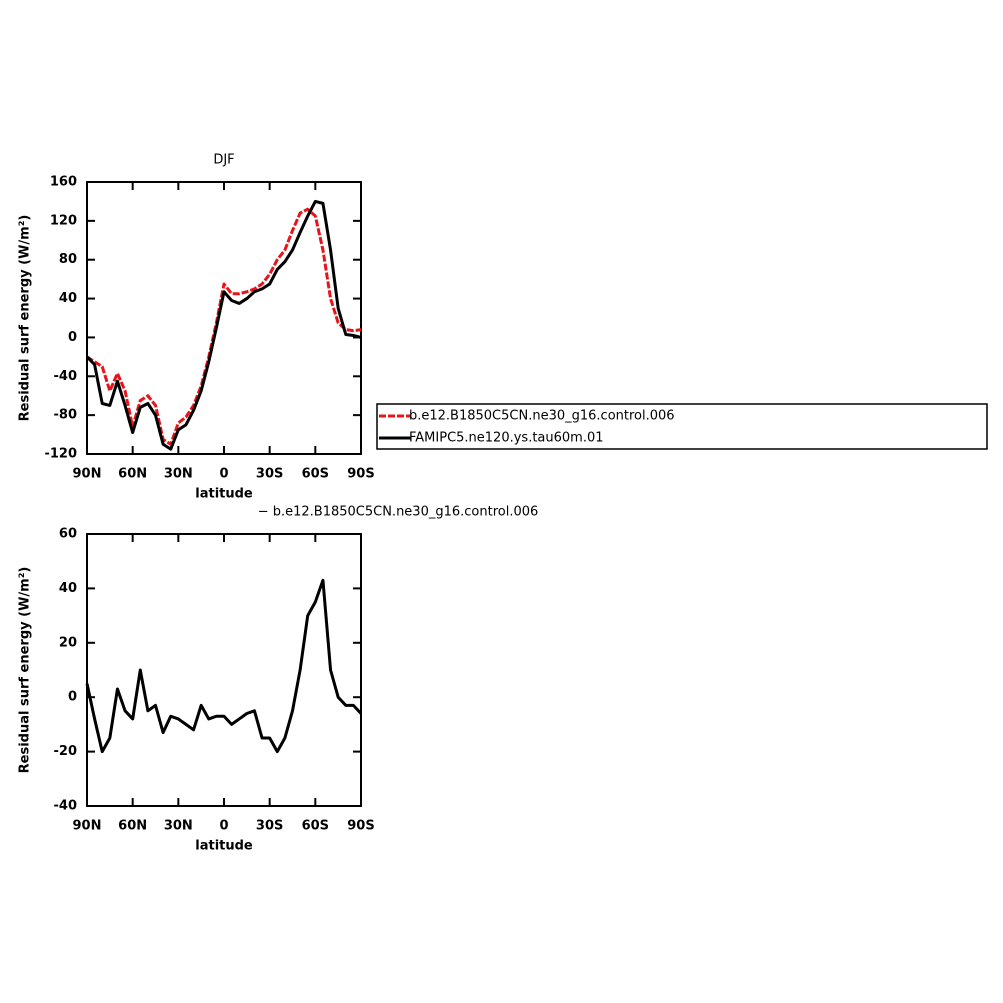 This screenshot has width=1003, height=1003. What do you see at coordinates (68, 534) in the screenshot?
I see `y-tick-label: 60` at bounding box center [68, 534].